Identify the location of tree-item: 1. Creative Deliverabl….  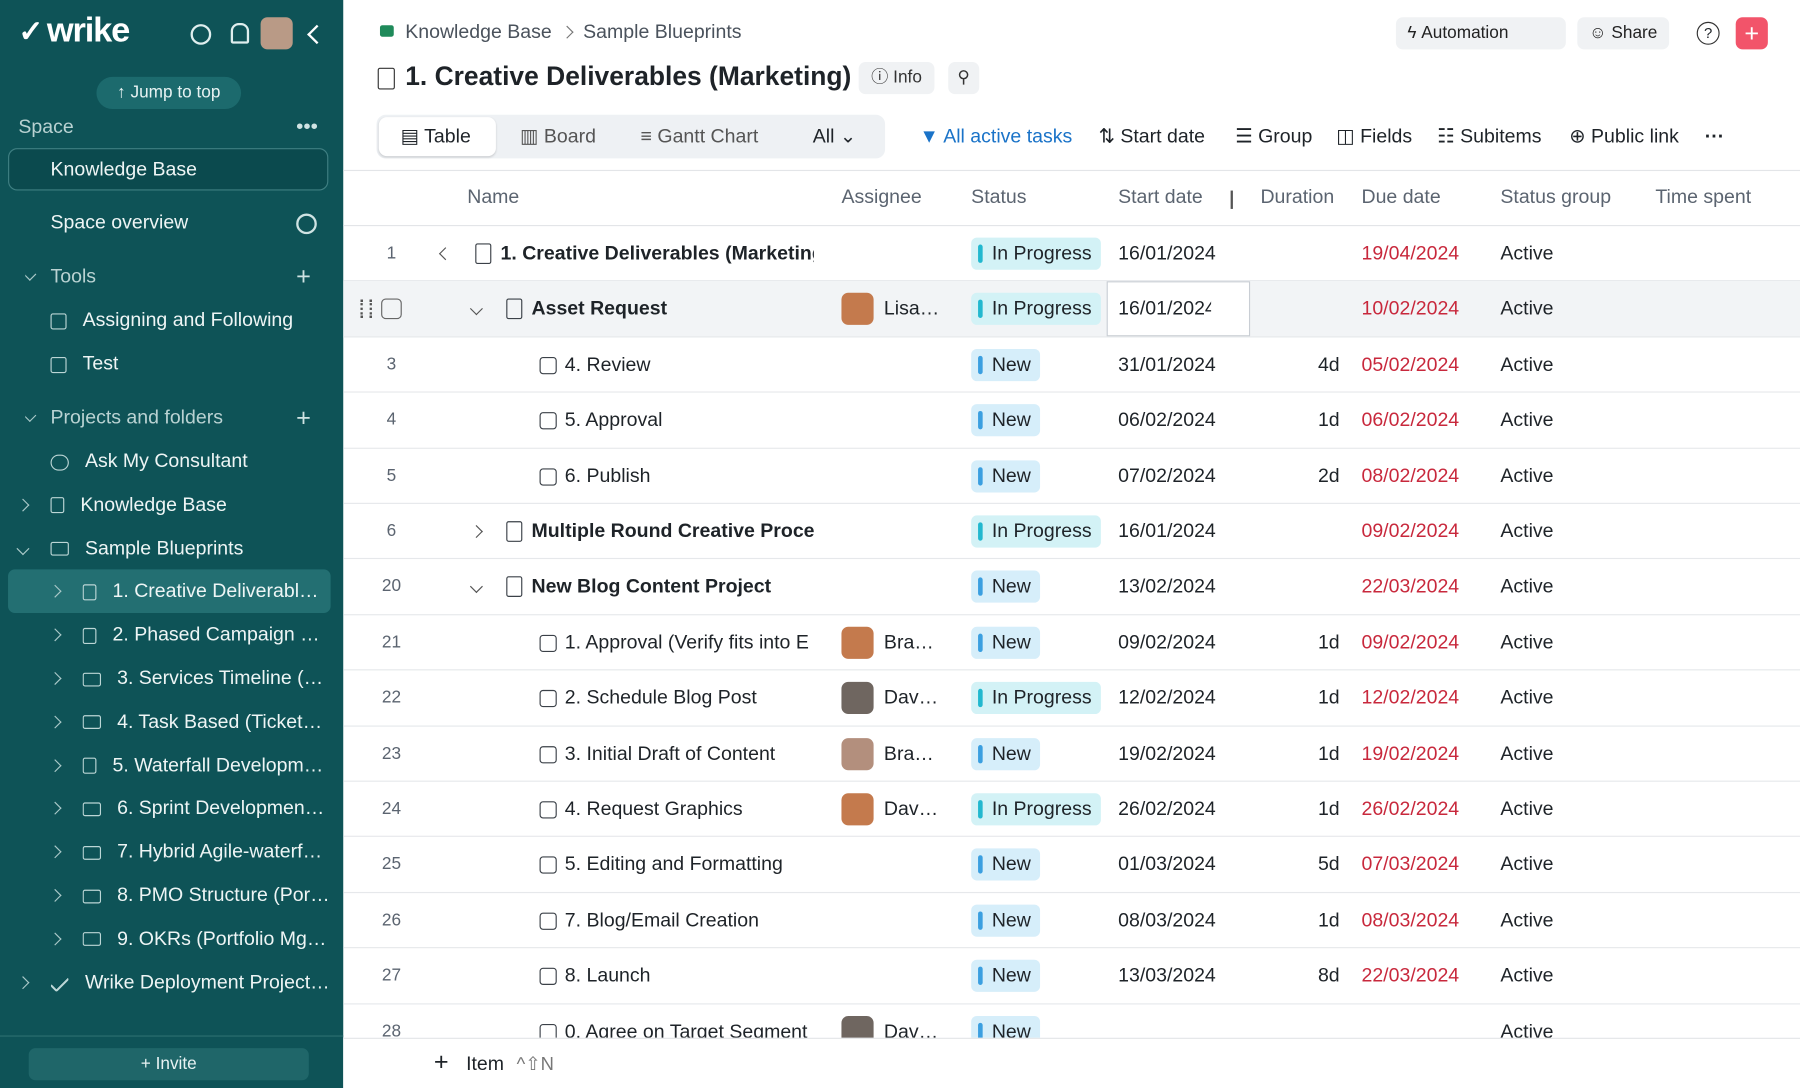
(205, 591).